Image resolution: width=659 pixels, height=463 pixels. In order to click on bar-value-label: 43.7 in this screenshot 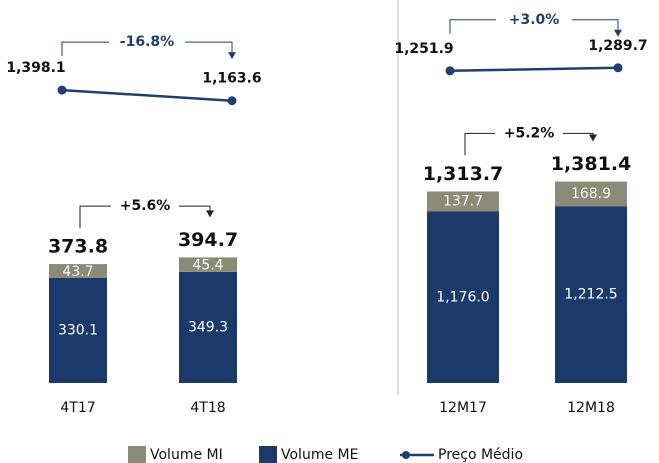, I will do `click(77, 272)`.